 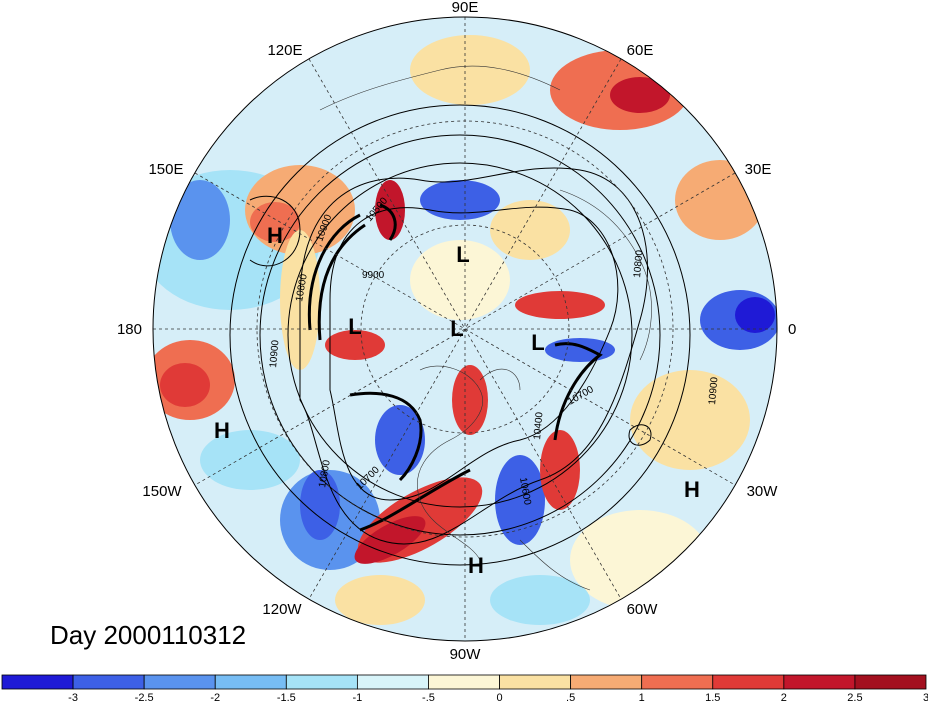 What do you see at coordinates (643, 609) in the screenshot?
I see `lon-label-60w: 60W` at bounding box center [643, 609].